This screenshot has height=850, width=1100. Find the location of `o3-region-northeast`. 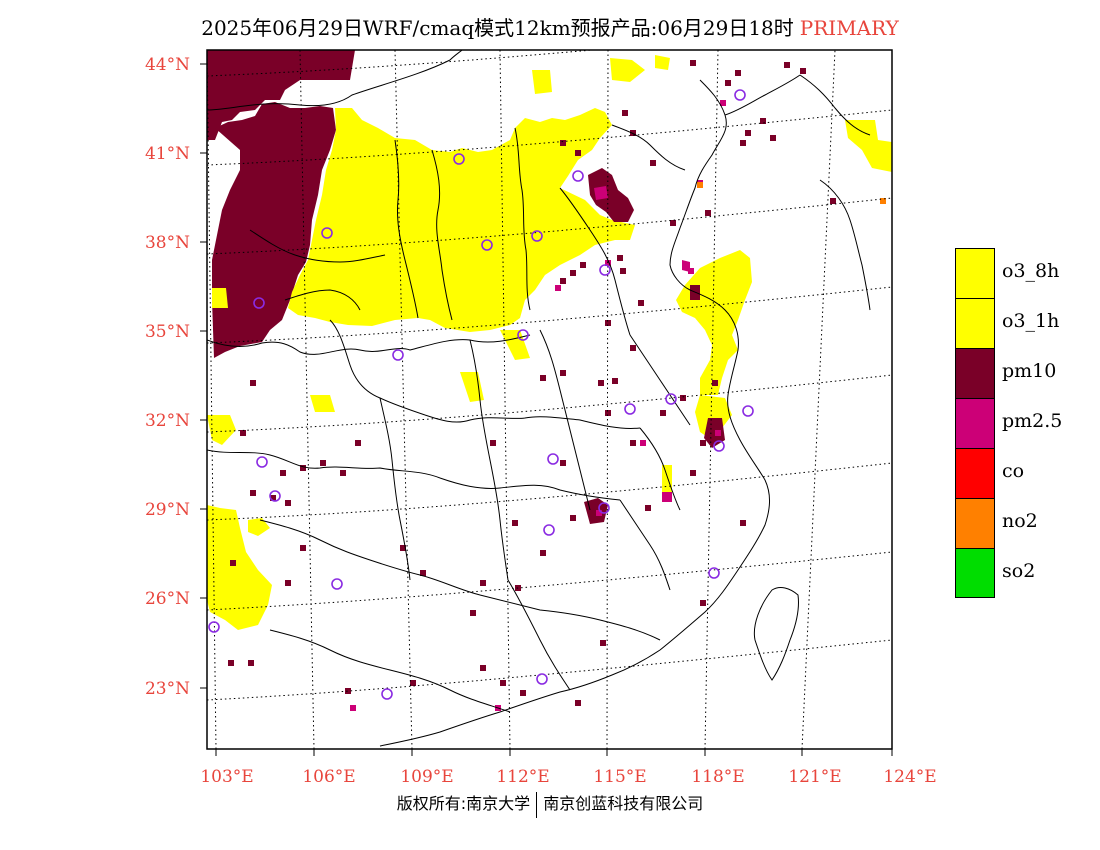

o3-region-northeast is located at coordinates (627, 70).